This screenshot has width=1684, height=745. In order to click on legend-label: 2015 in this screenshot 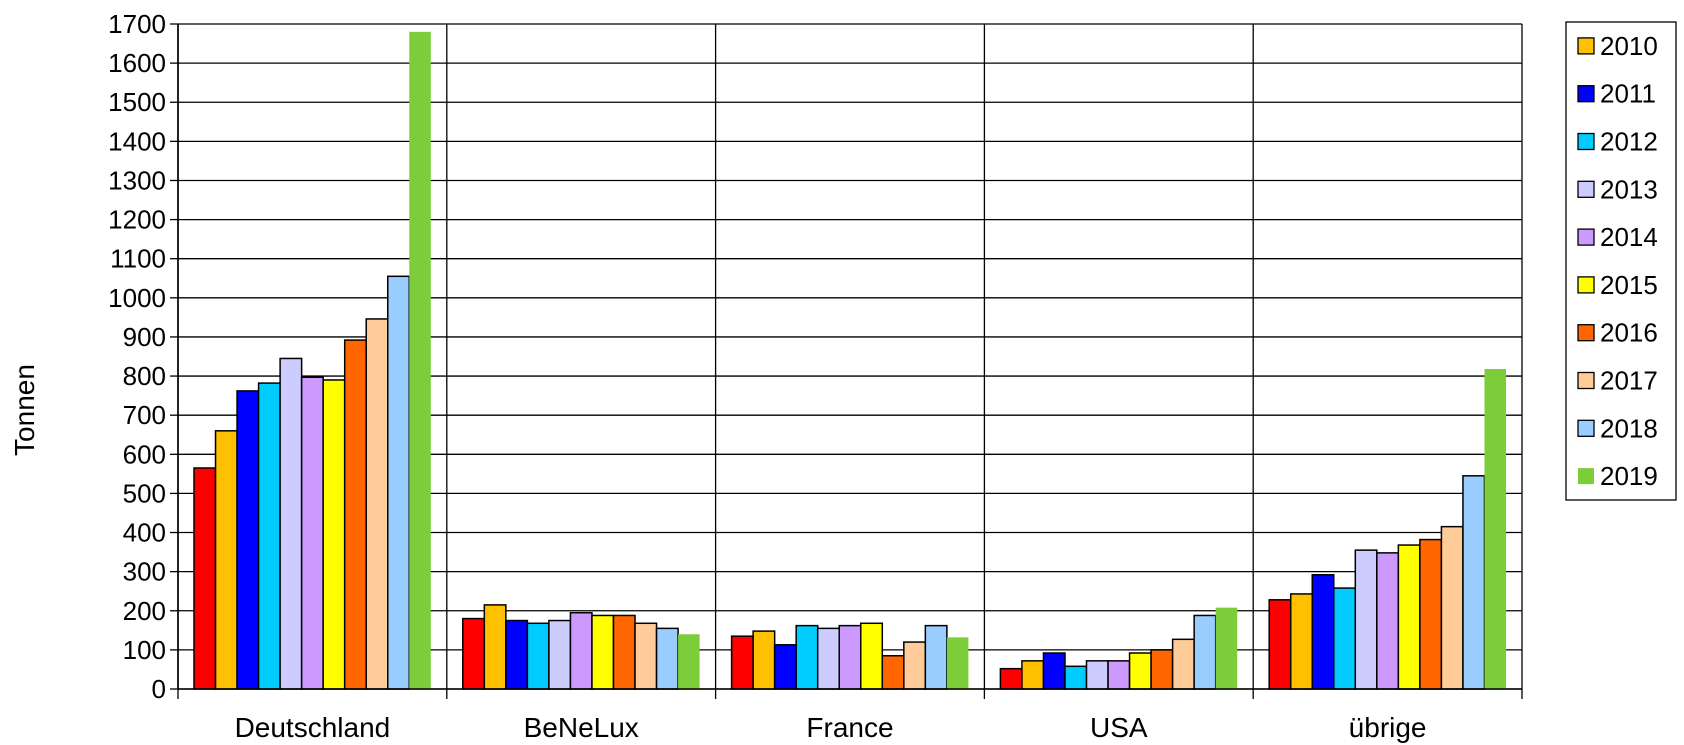, I will do `click(1629, 285)`.